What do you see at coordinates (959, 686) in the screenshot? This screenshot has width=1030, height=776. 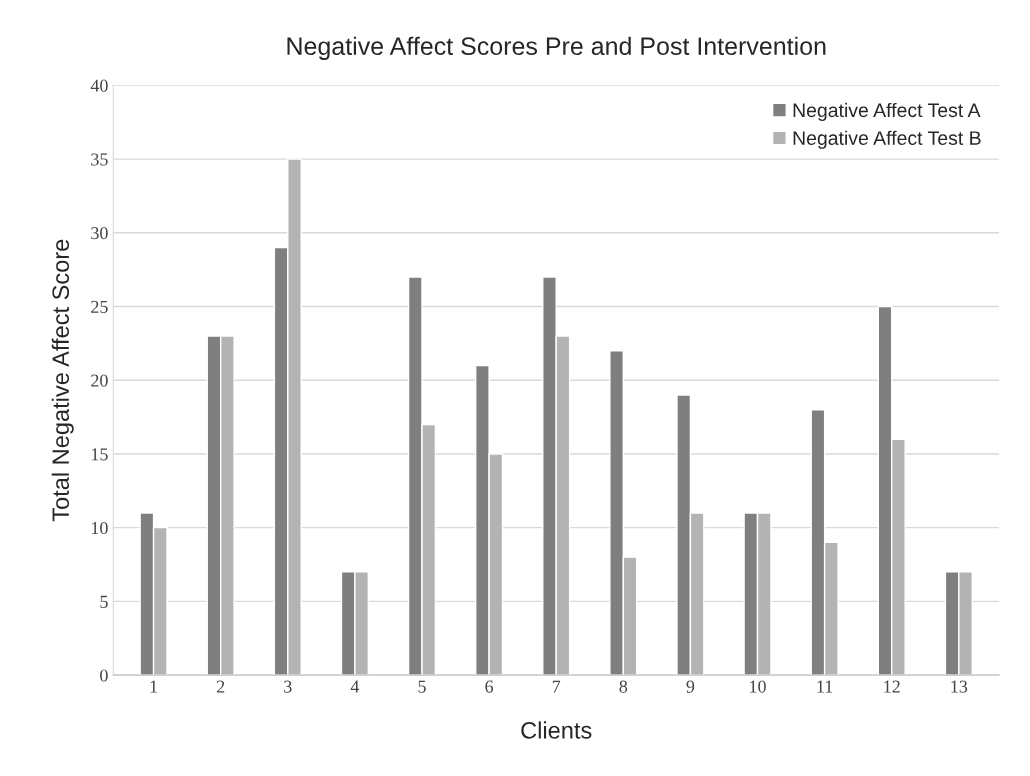 I see `x-tick-label: 13` at bounding box center [959, 686].